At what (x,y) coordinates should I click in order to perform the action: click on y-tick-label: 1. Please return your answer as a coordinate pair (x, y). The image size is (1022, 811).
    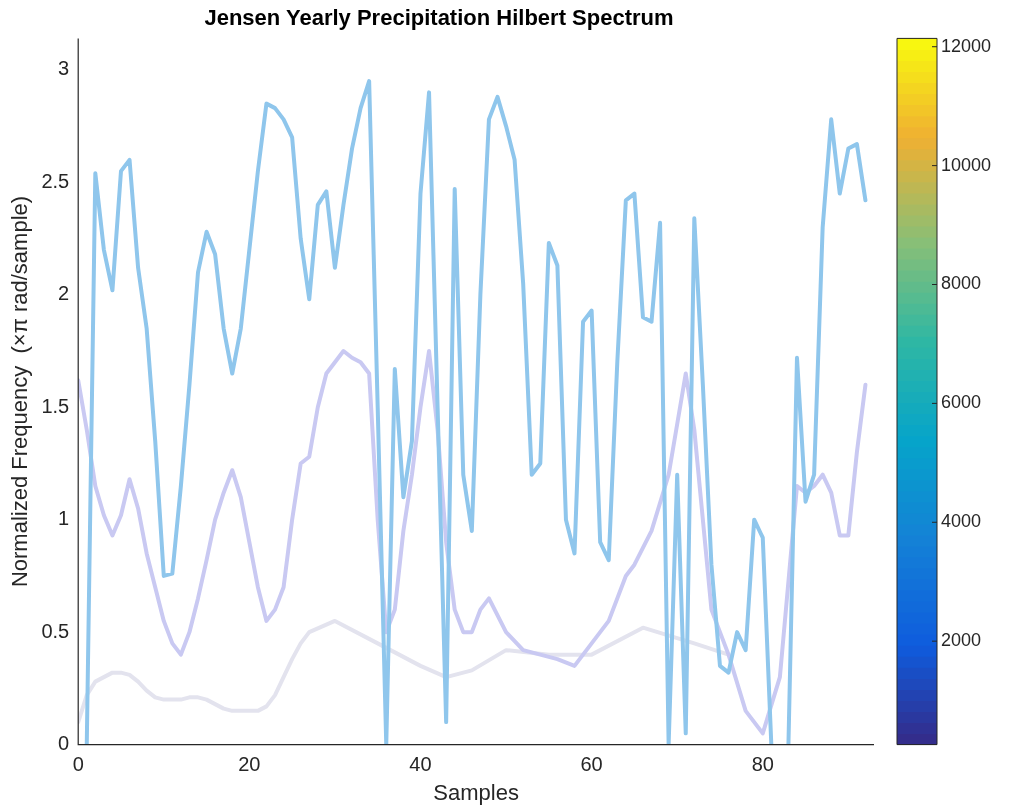
    Looking at the image, I should click on (64, 518).